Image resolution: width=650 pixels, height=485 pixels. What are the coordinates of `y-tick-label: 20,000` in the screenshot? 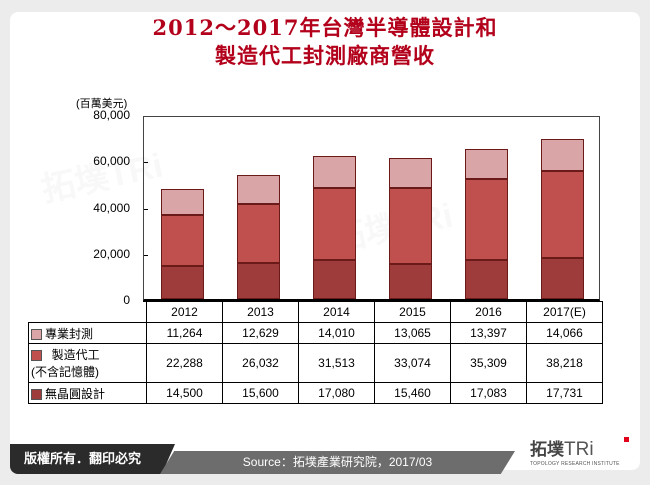 It's located at (111, 253).